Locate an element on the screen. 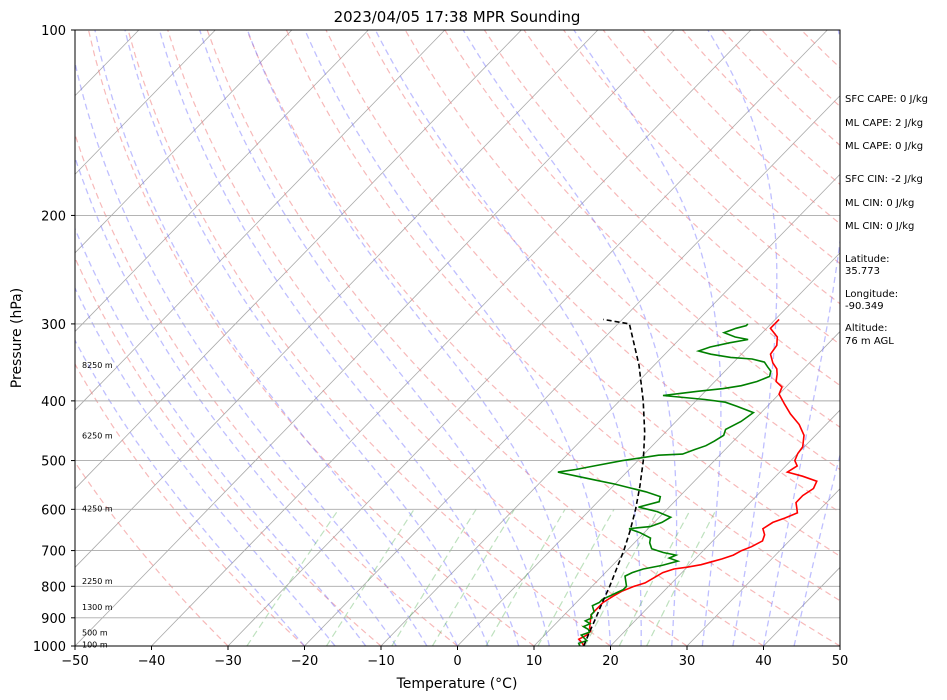 This screenshot has height=700, width=947. y-tick-label: 700 is located at coordinates (53, 552).